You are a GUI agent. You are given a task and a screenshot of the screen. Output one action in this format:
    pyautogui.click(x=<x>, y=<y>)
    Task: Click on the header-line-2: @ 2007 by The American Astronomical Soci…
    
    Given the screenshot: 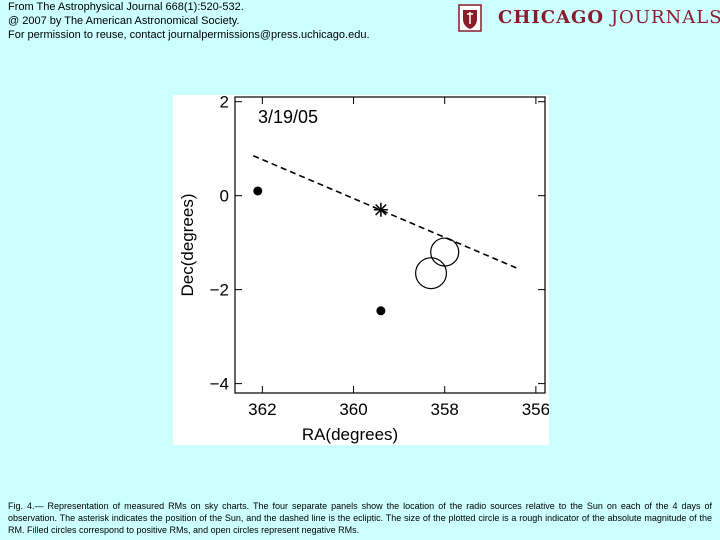 What is the action you would take?
    pyautogui.click(x=124, y=21)
    